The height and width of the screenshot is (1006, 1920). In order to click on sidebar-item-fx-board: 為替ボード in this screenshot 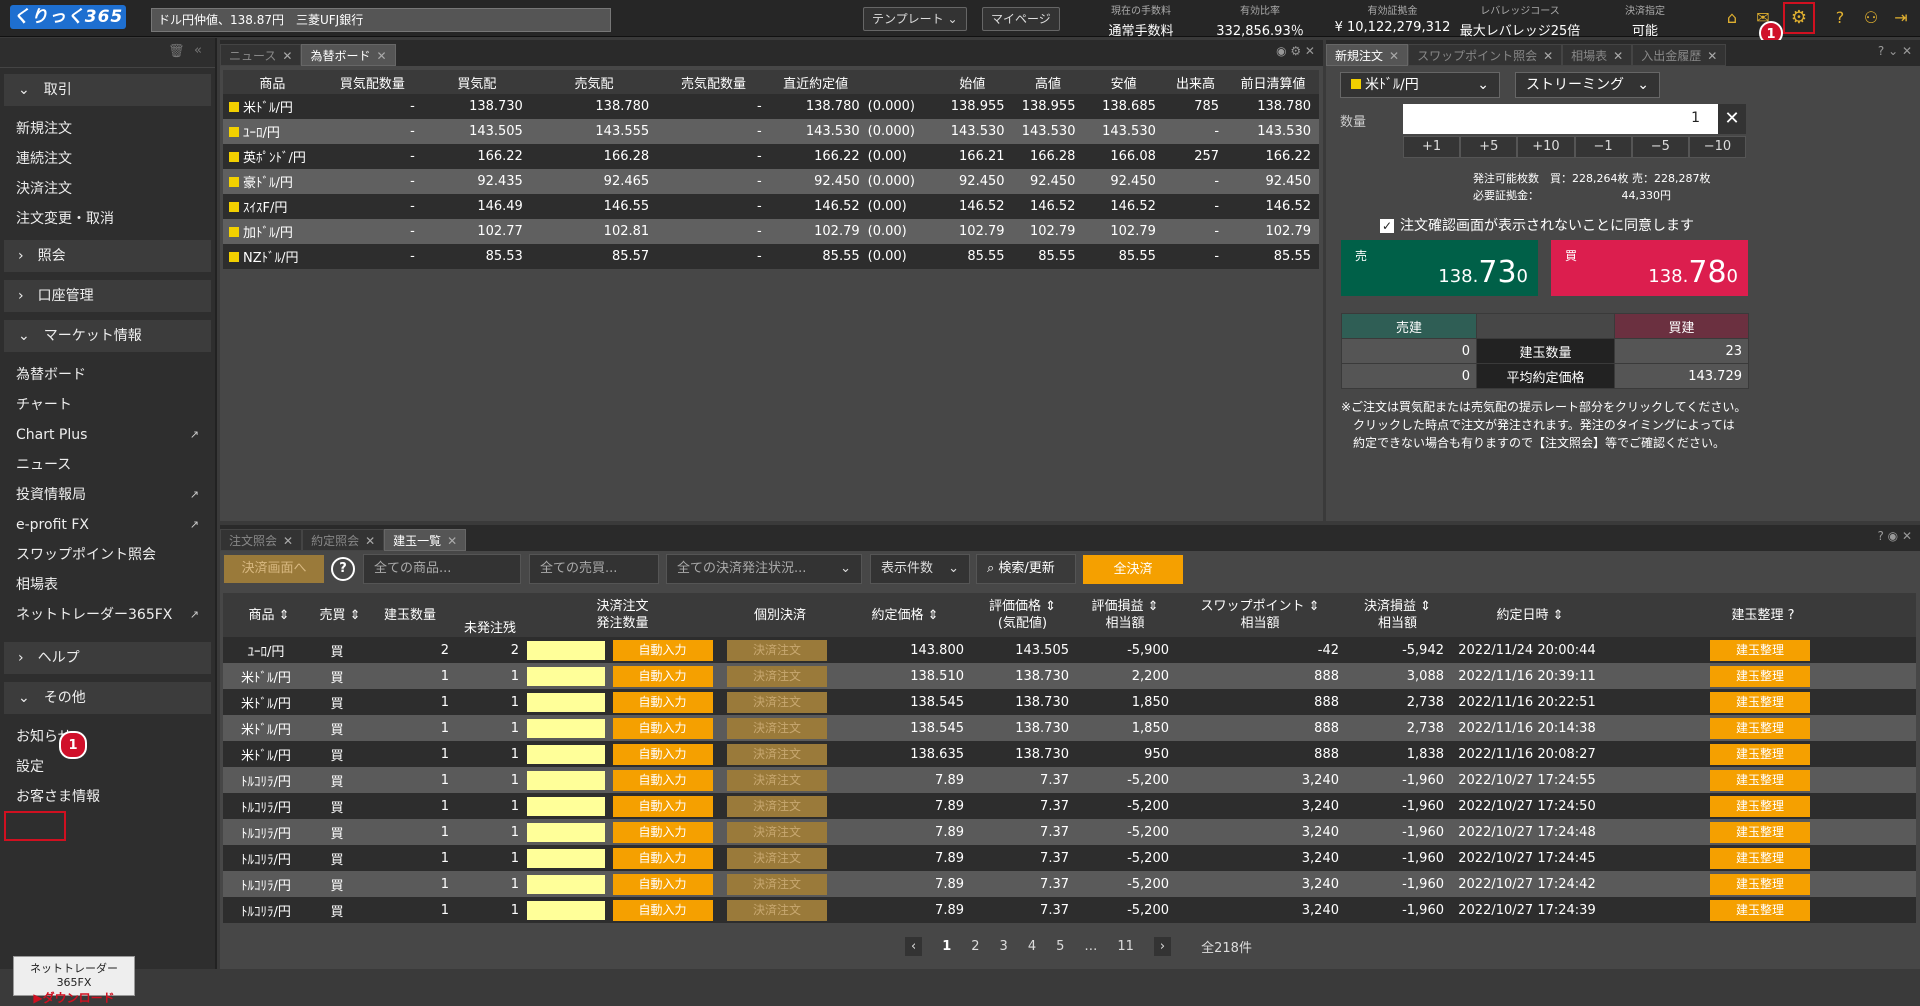, I will do `click(51, 375)`.